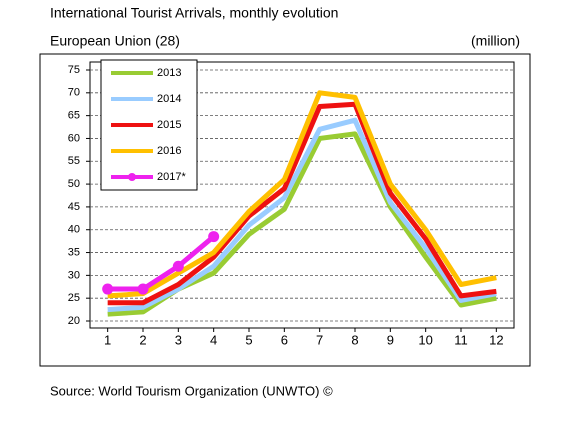 The image size is (568, 423). I want to click on y-tick-label: 50, so click(74, 184).